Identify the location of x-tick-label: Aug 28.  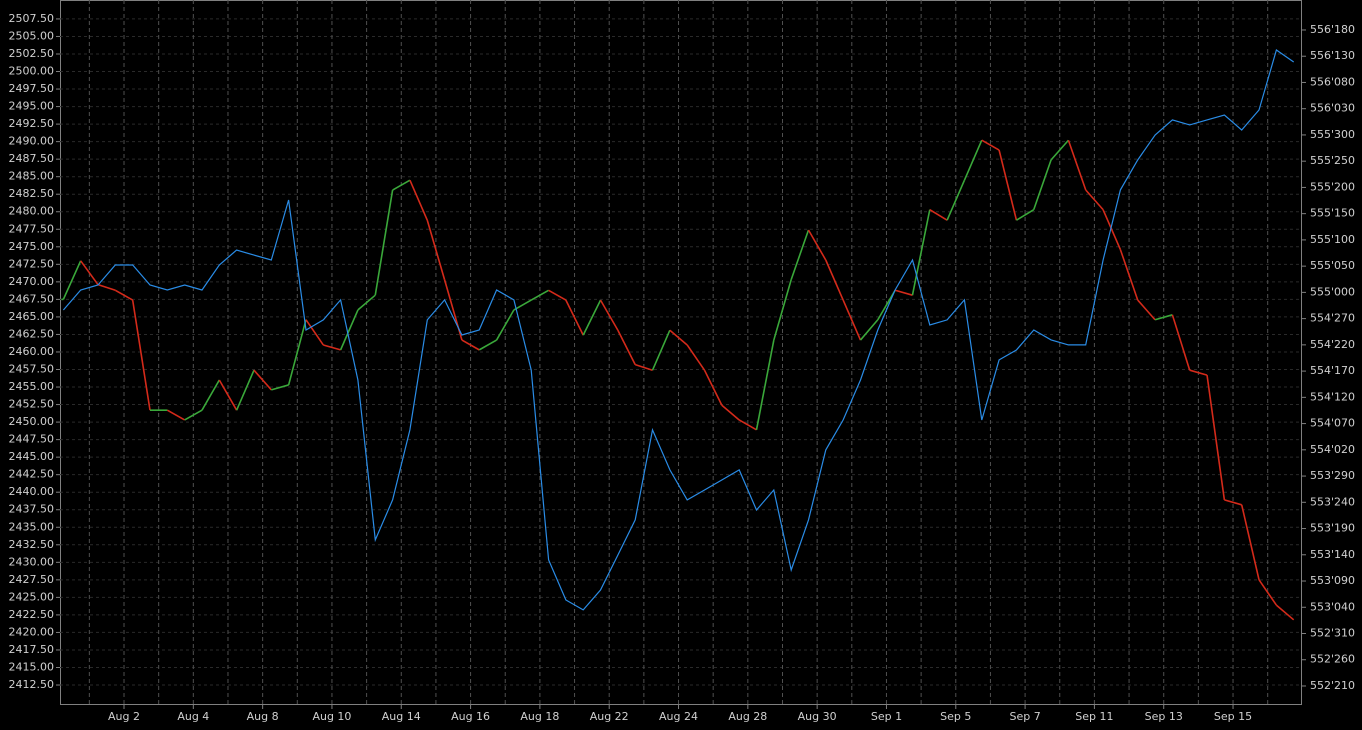
(747, 716).